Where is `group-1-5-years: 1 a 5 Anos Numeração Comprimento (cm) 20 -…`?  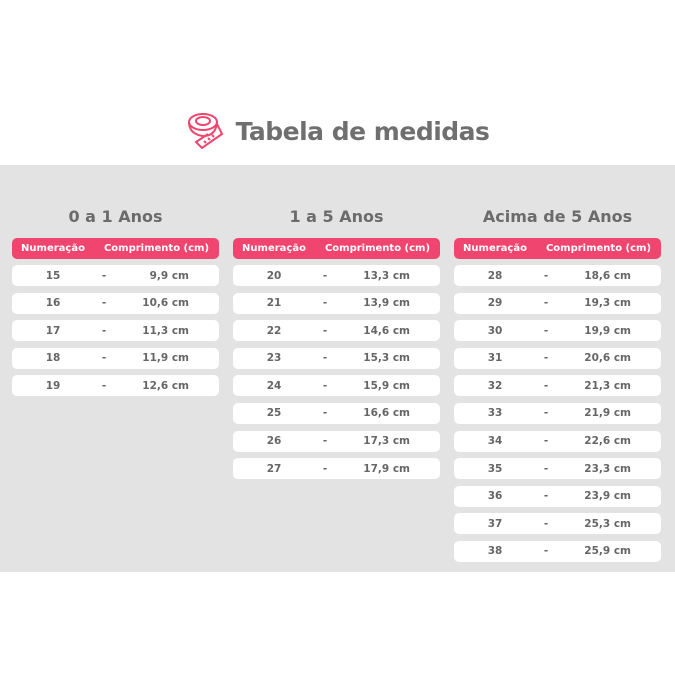
group-1-5-years: 1 a 5 Anos Numeração Comprimento (cm) 20 -… is located at coordinates (336, 343).